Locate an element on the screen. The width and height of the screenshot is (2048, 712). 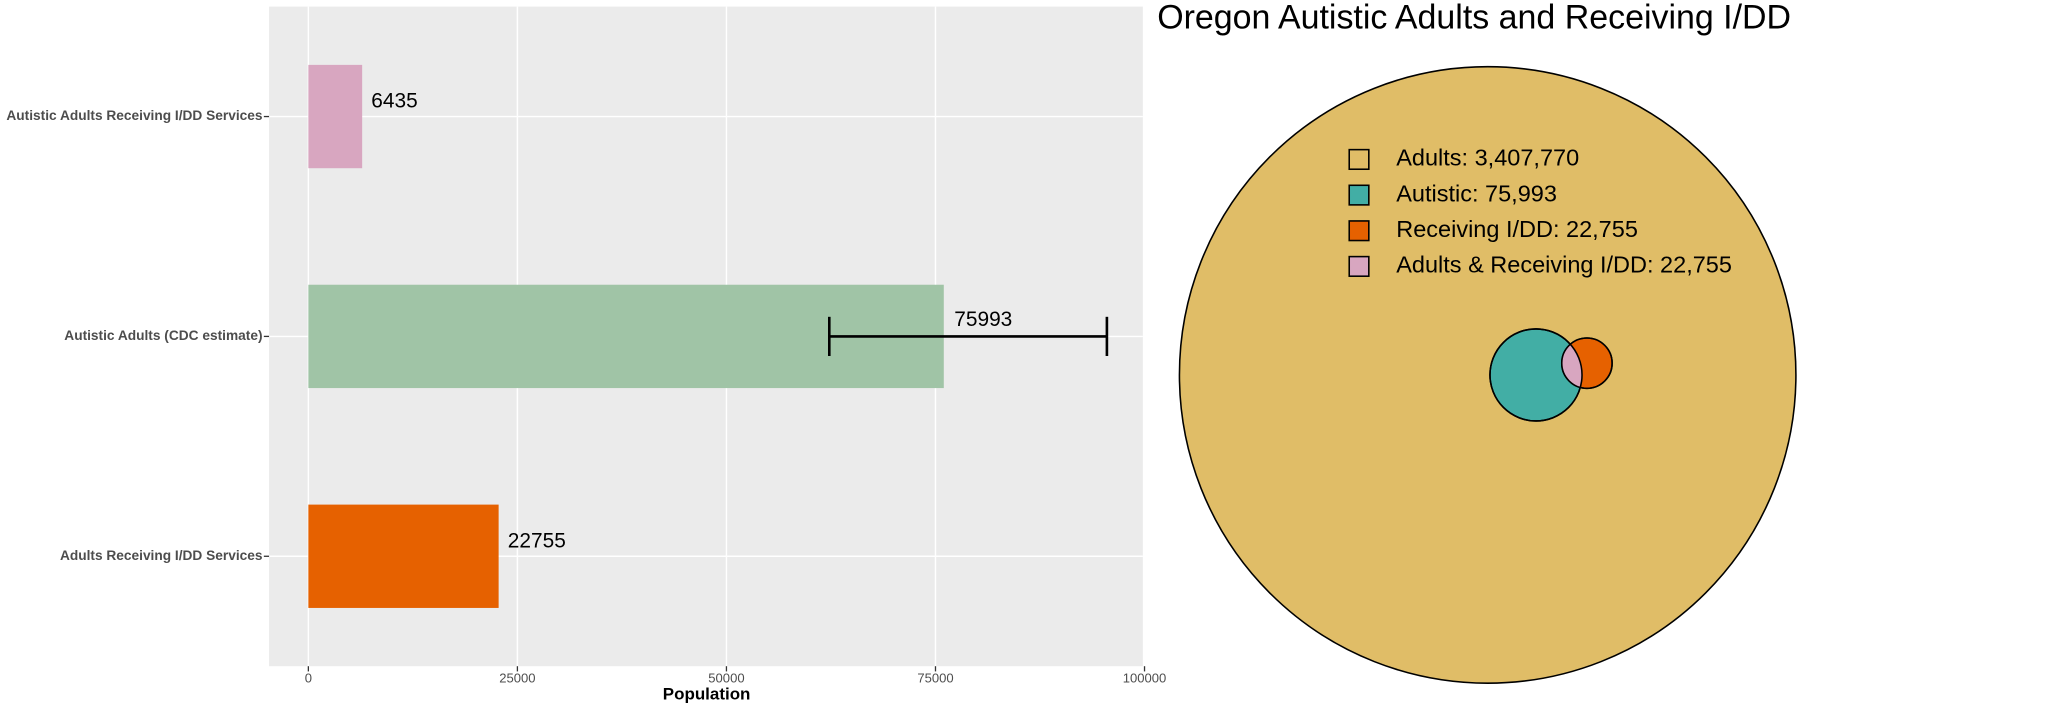
data-label: 6435 is located at coordinates (394, 101).